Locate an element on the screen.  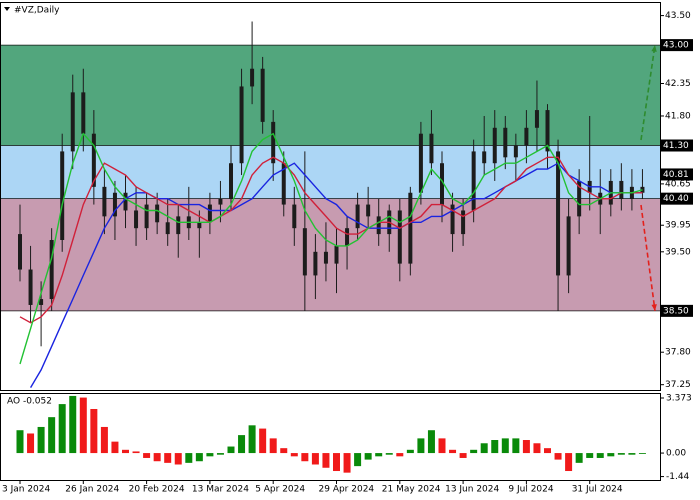
zone is located at coordinates (330, 172).